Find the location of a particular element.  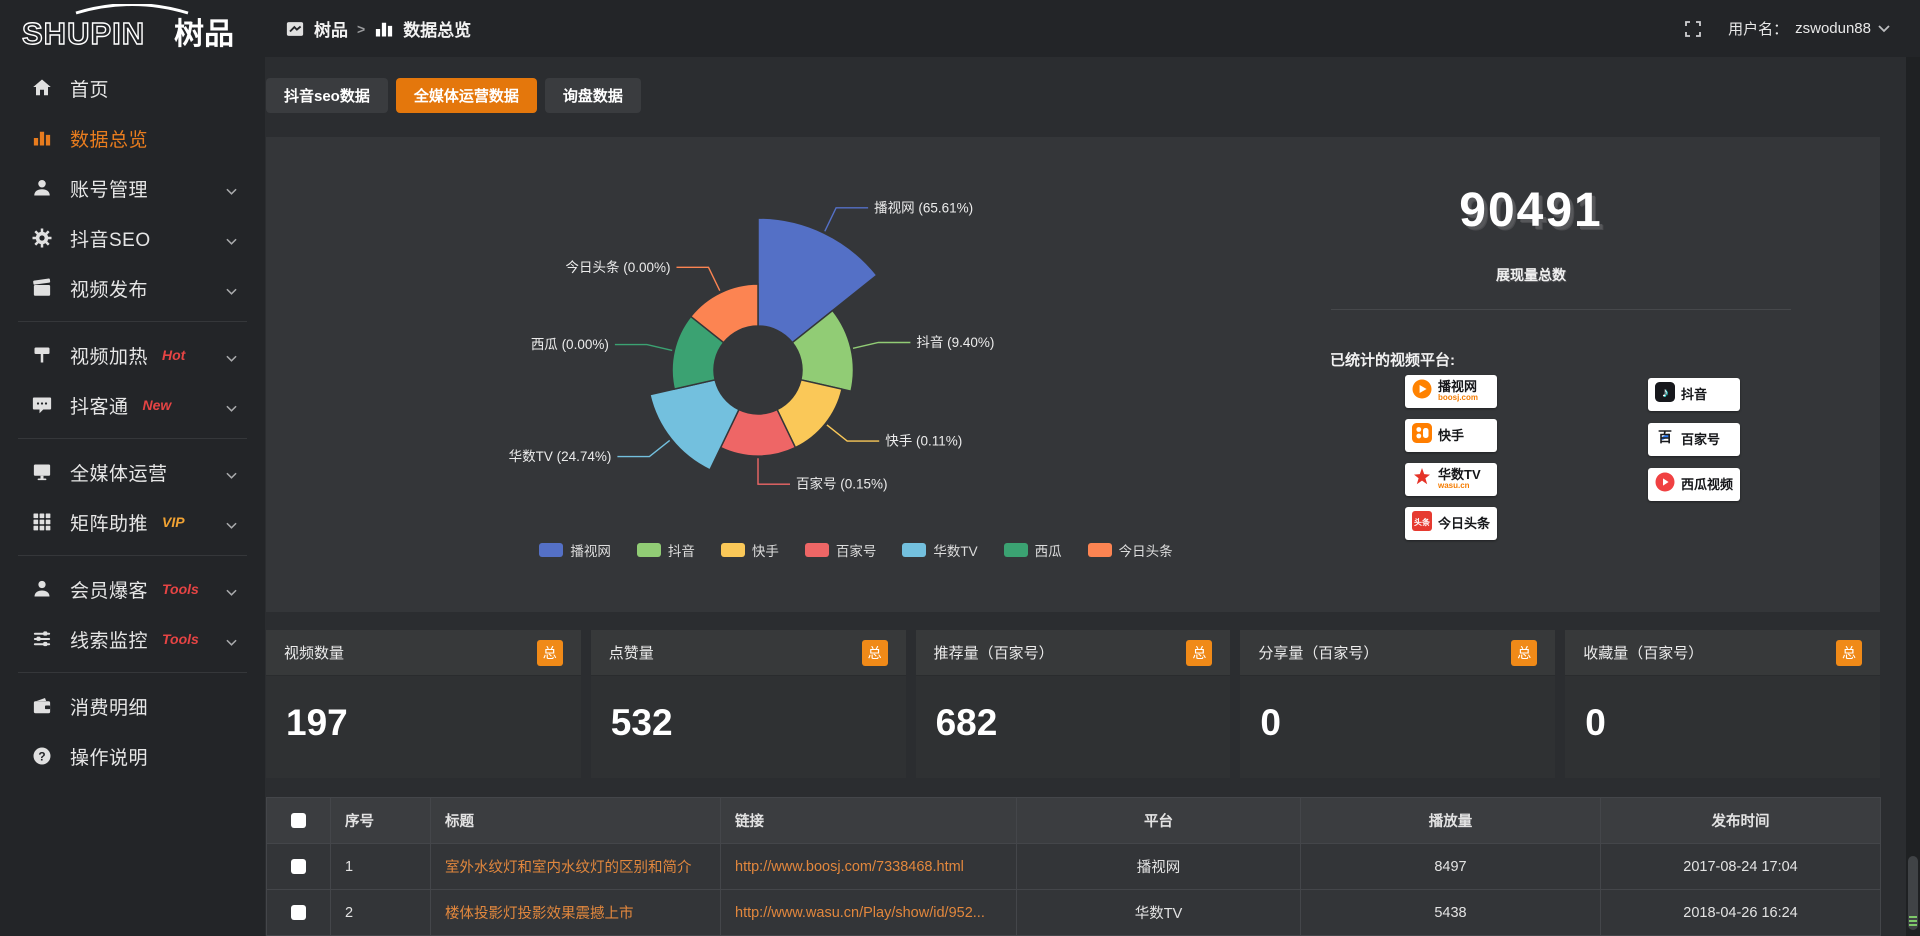

table-header-row: 序号 标题 链接 平台 播放量 发布时间 is located at coordinates (1073, 820).